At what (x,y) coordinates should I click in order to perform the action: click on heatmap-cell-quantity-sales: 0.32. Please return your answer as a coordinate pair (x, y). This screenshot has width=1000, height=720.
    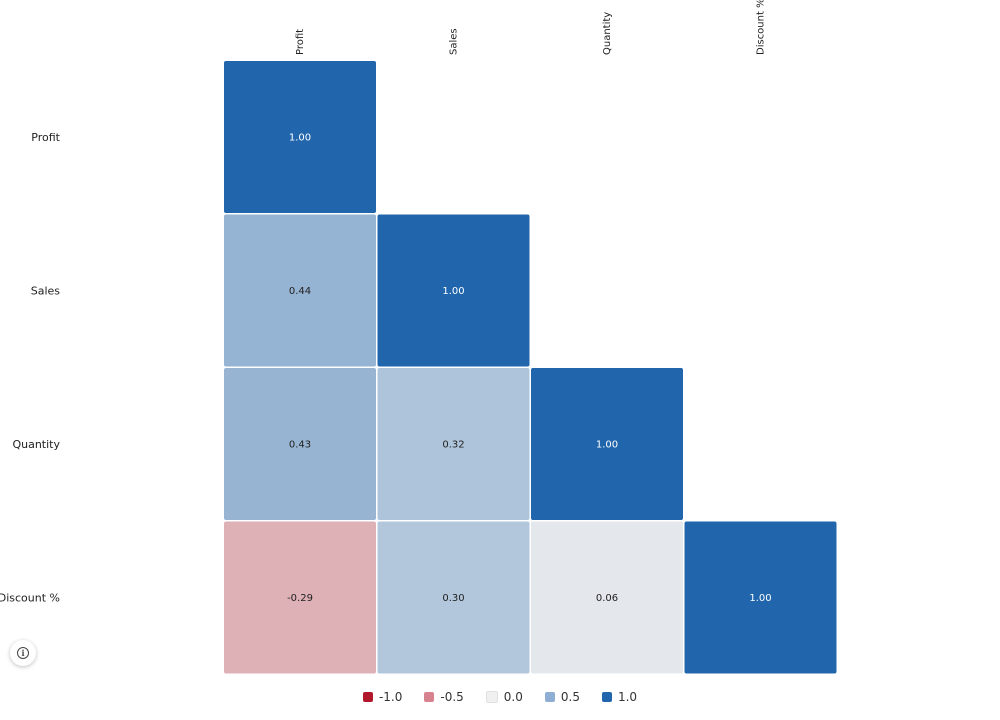
    Looking at the image, I should click on (453, 444).